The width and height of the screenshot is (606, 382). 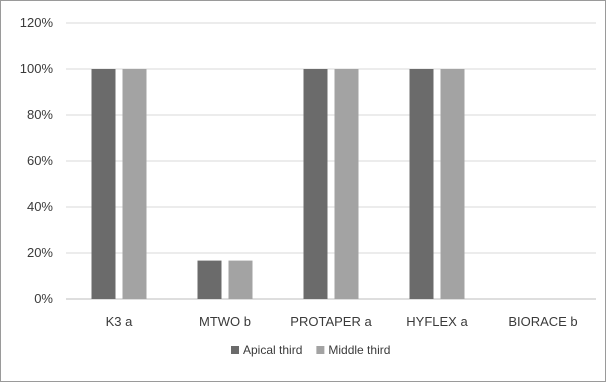 What do you see at coordinates (43, 298) in the screenshot?
I see `y-tick-label: 0%` at bounding box center [43, 298].